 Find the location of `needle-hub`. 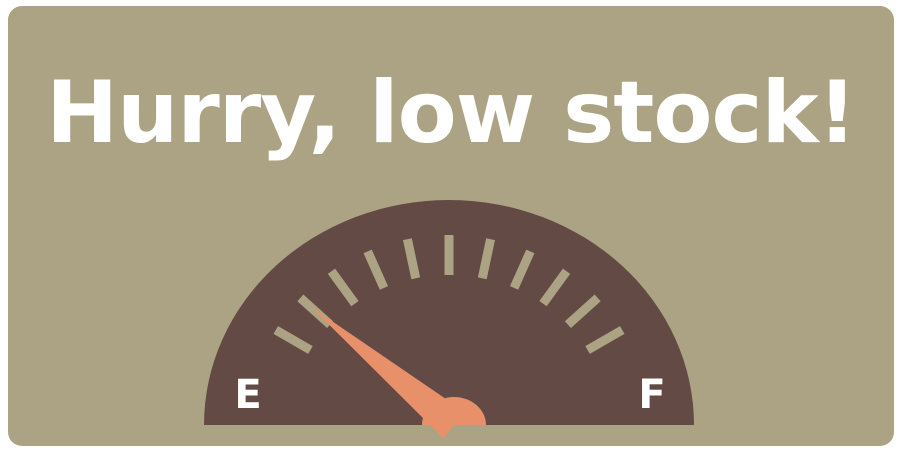

needle-hub is located at coordinates (454, 411).